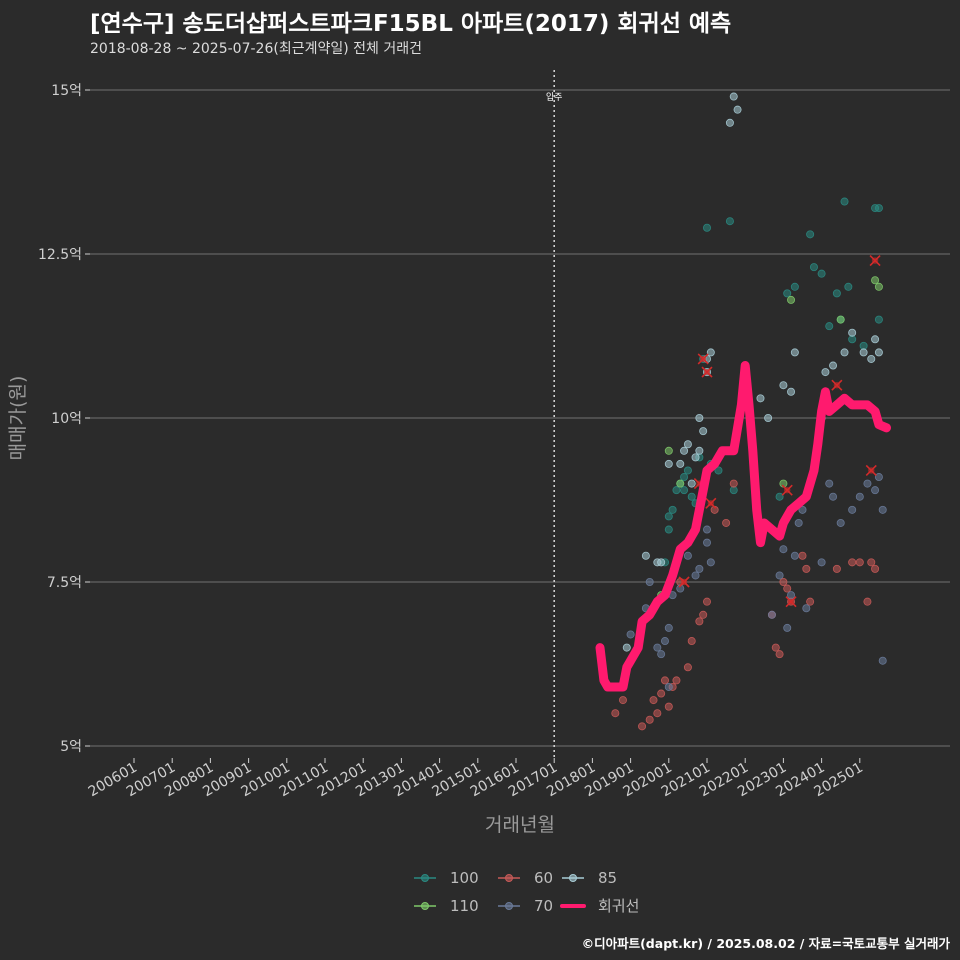 The height and width of the screenshot is (960, 960). I want to click on move-in-label: 입주, so click(554, 97).